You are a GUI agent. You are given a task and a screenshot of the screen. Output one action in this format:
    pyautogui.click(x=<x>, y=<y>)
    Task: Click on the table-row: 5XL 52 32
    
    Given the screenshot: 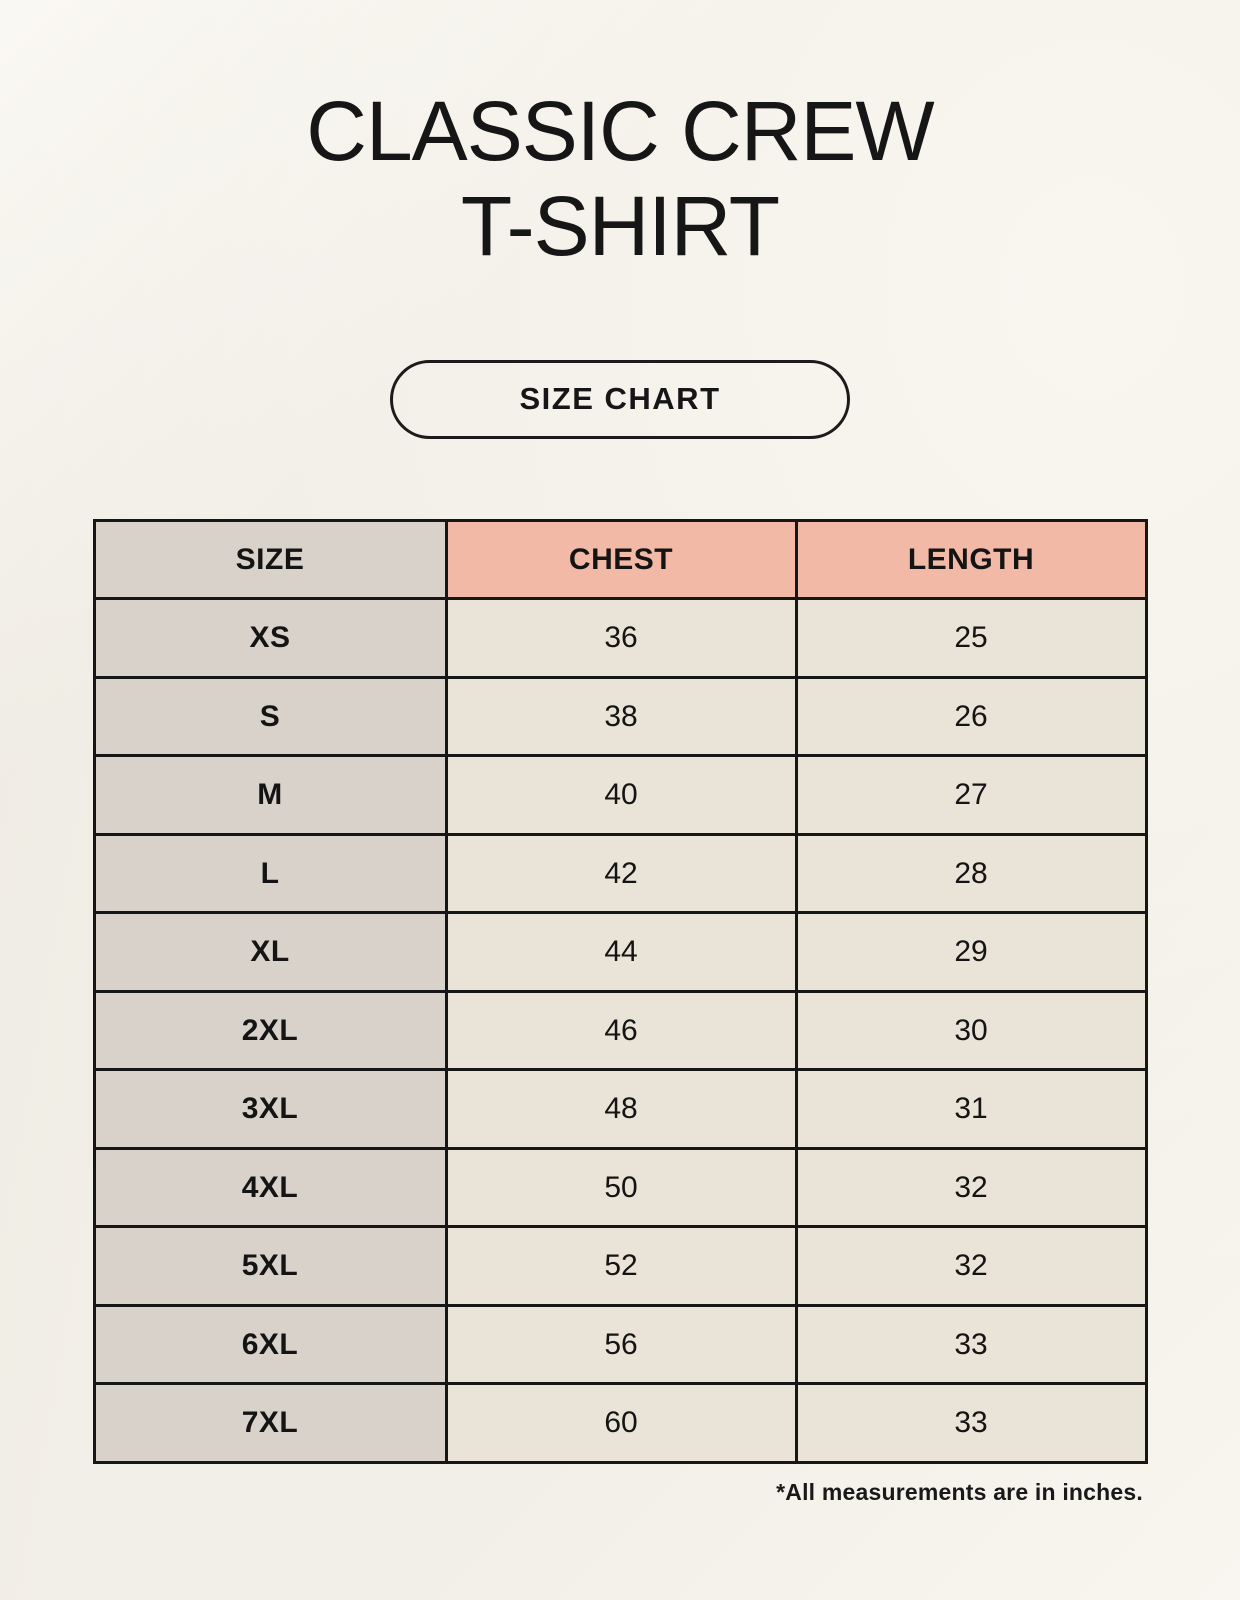 What is the action you would take?
    pyautogui.click(x=620, y=1266)
    